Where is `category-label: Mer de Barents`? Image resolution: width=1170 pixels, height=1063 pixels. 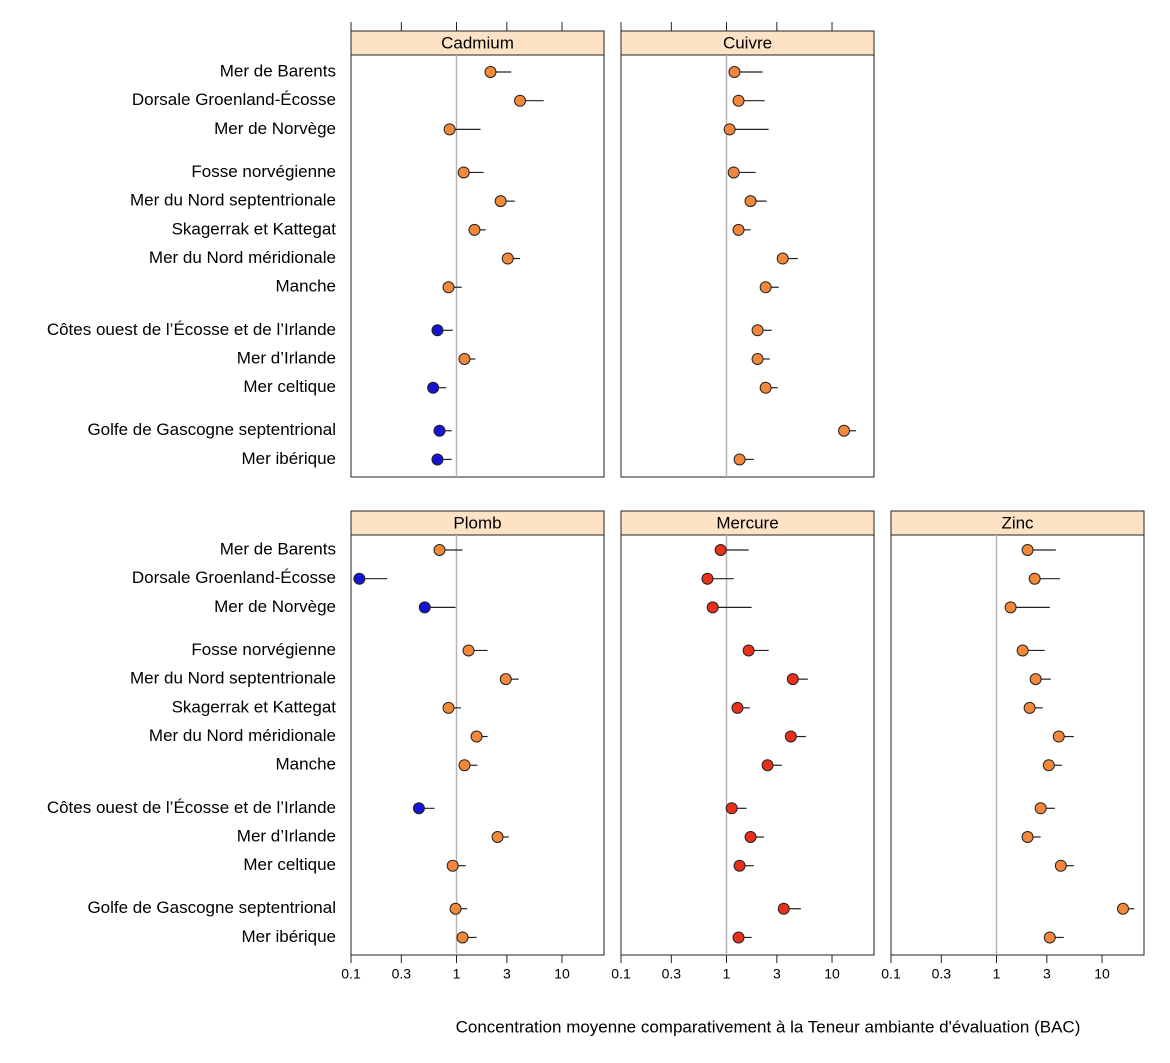 category-label: Mer de Barents is located at coordinates (278, 70).